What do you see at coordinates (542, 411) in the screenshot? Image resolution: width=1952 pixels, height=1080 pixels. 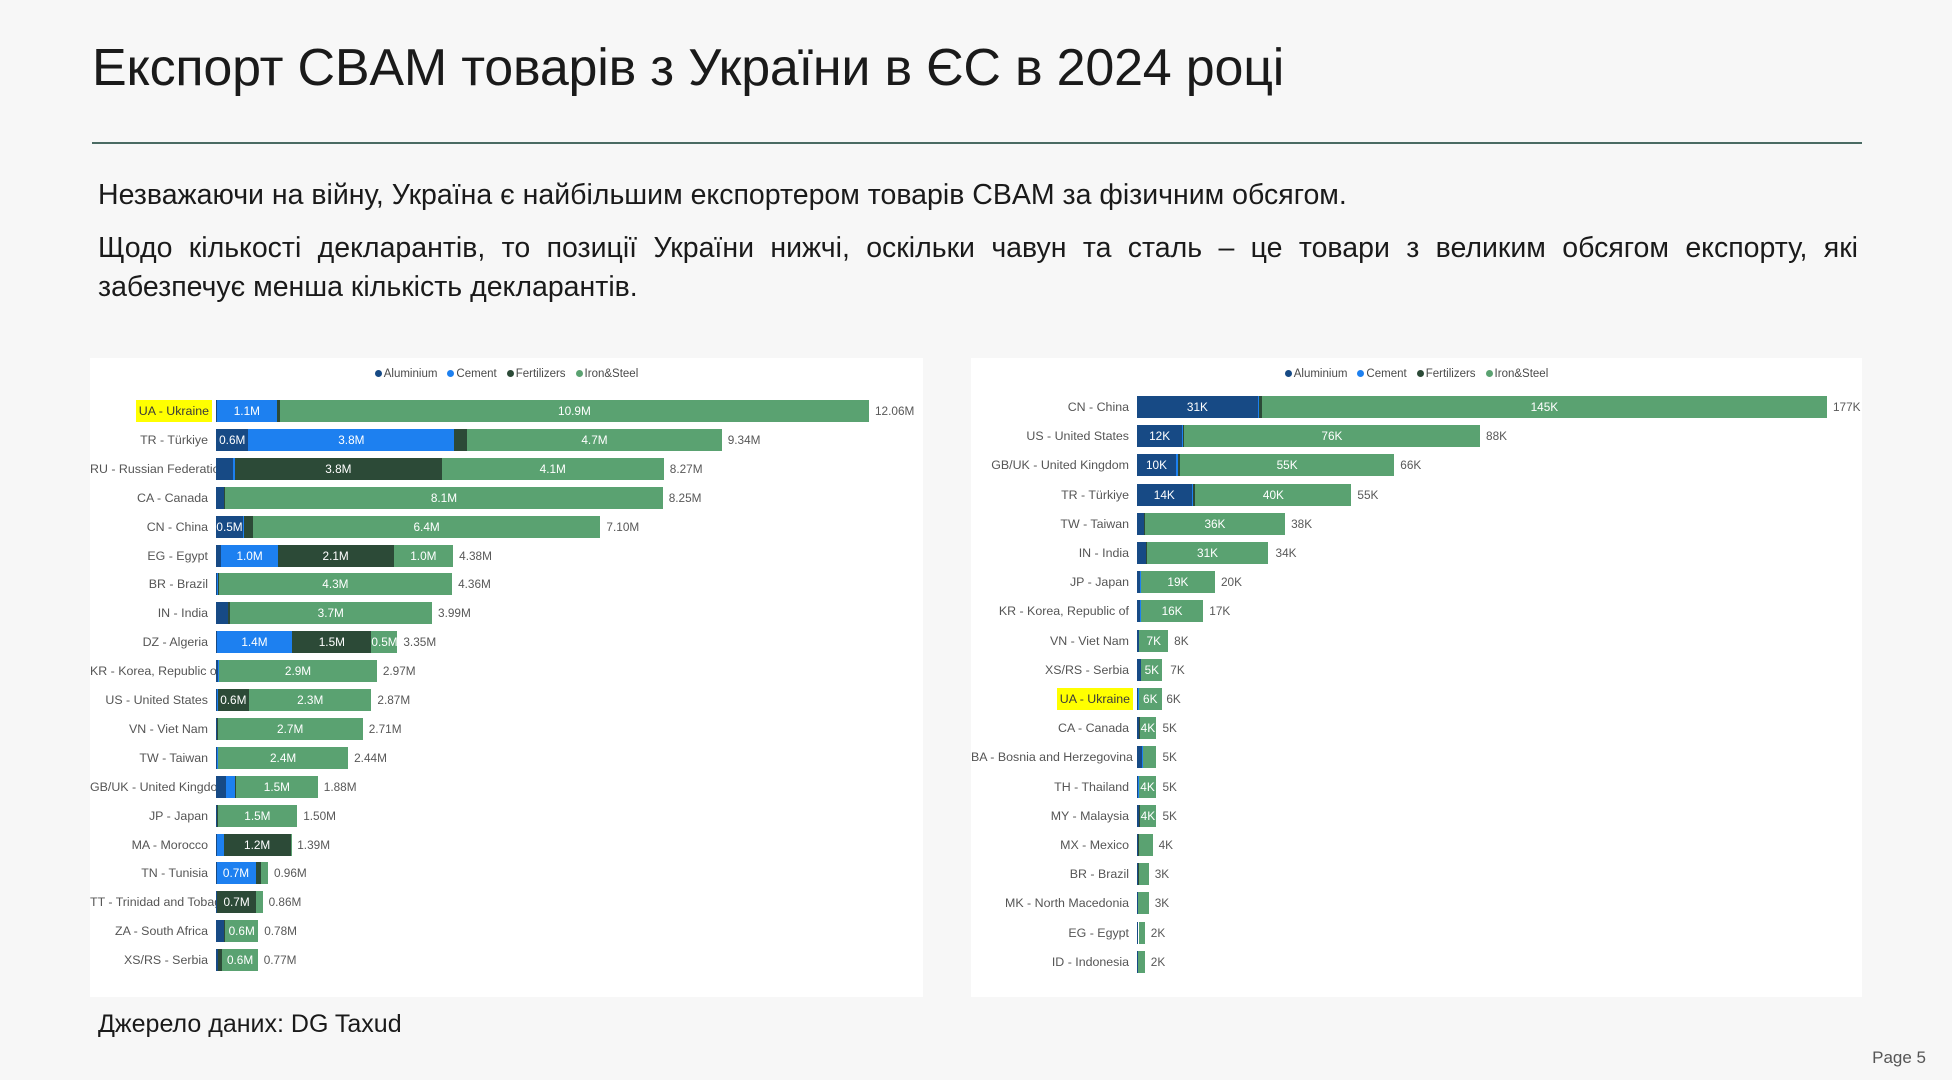 I see `chart-bar-track: 1.1M 10.9M` at bounding box center [542, 411].